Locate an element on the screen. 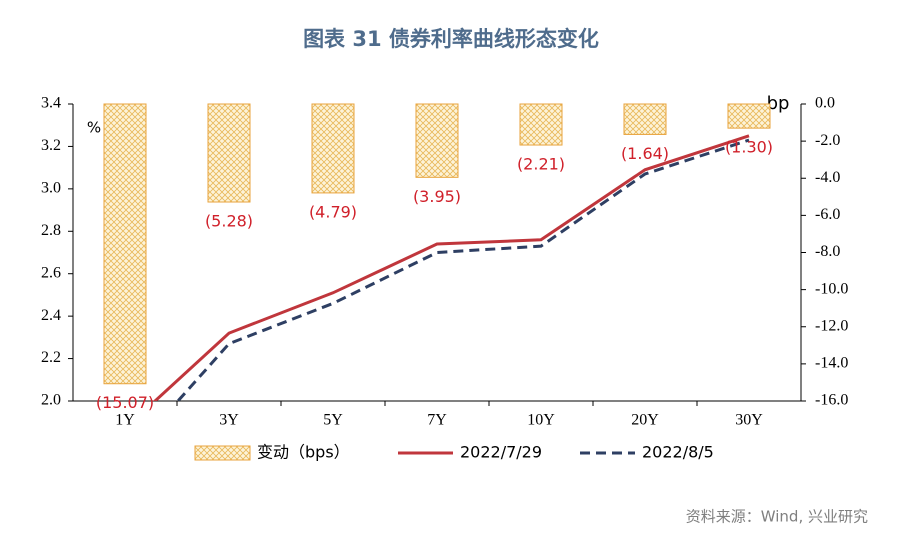  y2-tick-label: -12.0 is located at coordinates (831, 325).